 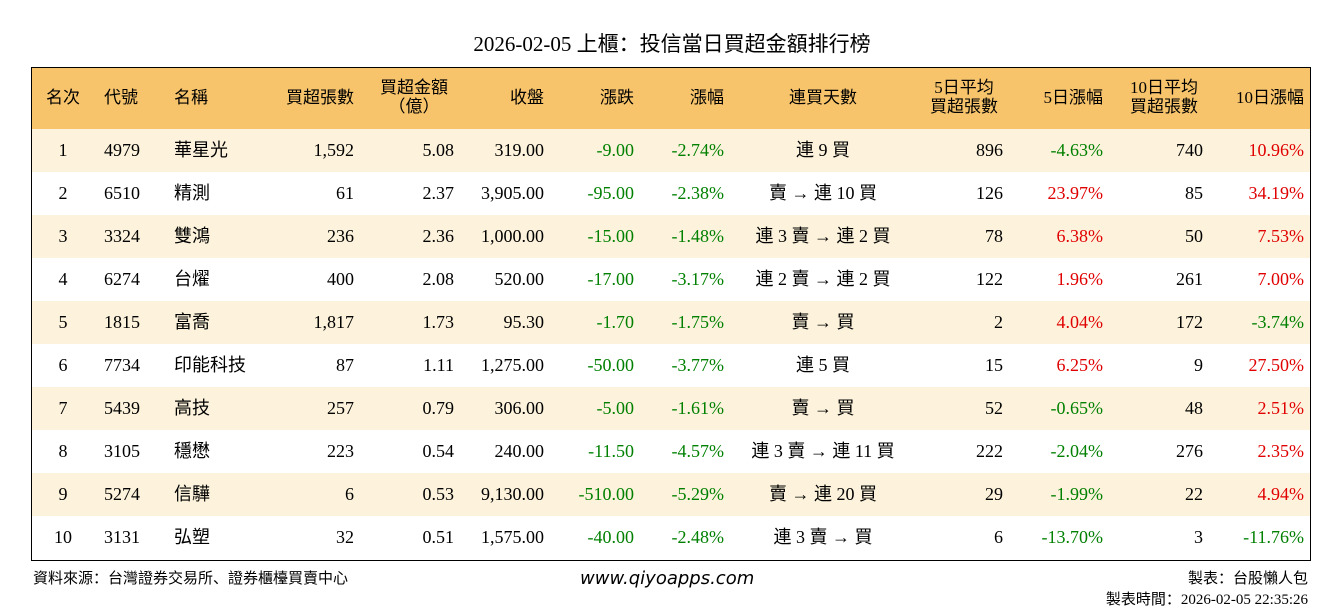 I want to click on table-cell: 華星光, so click(x=201, y=150).